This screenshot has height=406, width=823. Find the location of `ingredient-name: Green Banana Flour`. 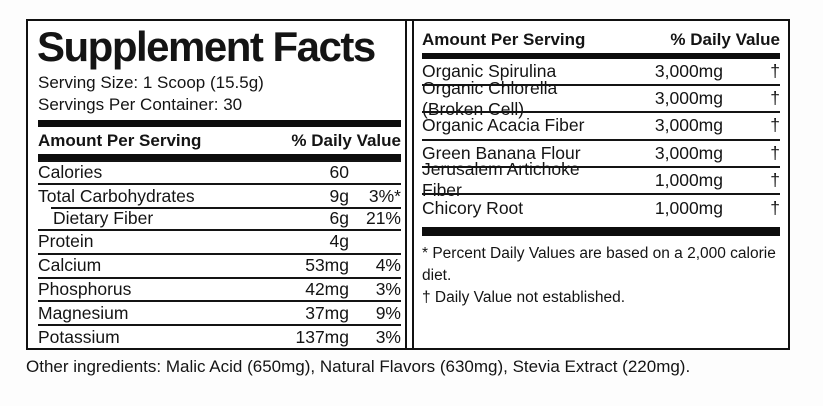

ingredient-name: Green Banana Flour is located at coordinates (501, 152).